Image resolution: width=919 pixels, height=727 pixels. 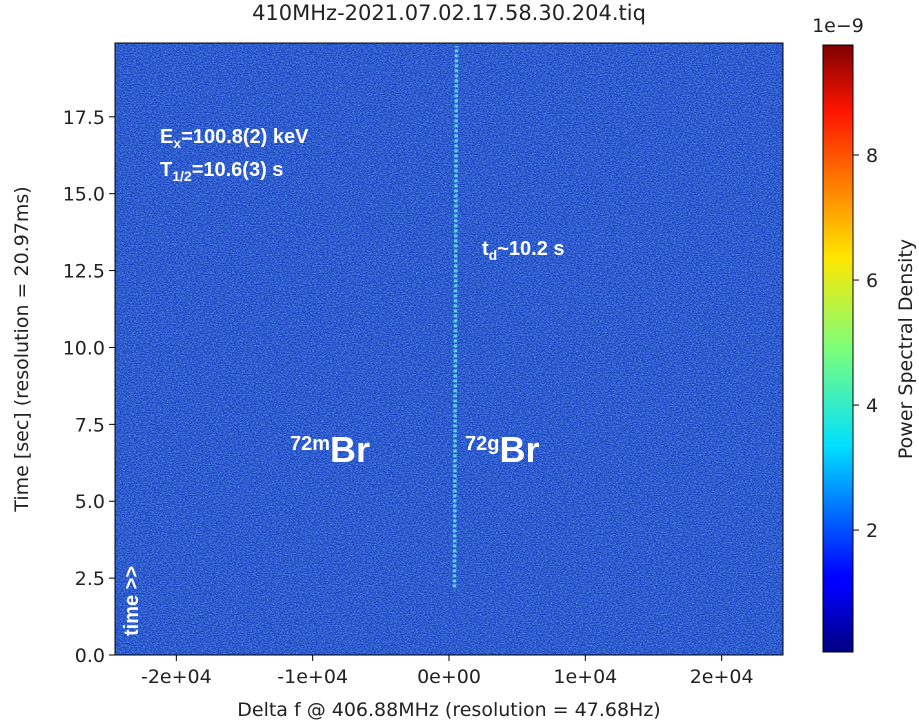 I want to click on annotation-text: =100.8(2) keV, so click(x=245, y=137).